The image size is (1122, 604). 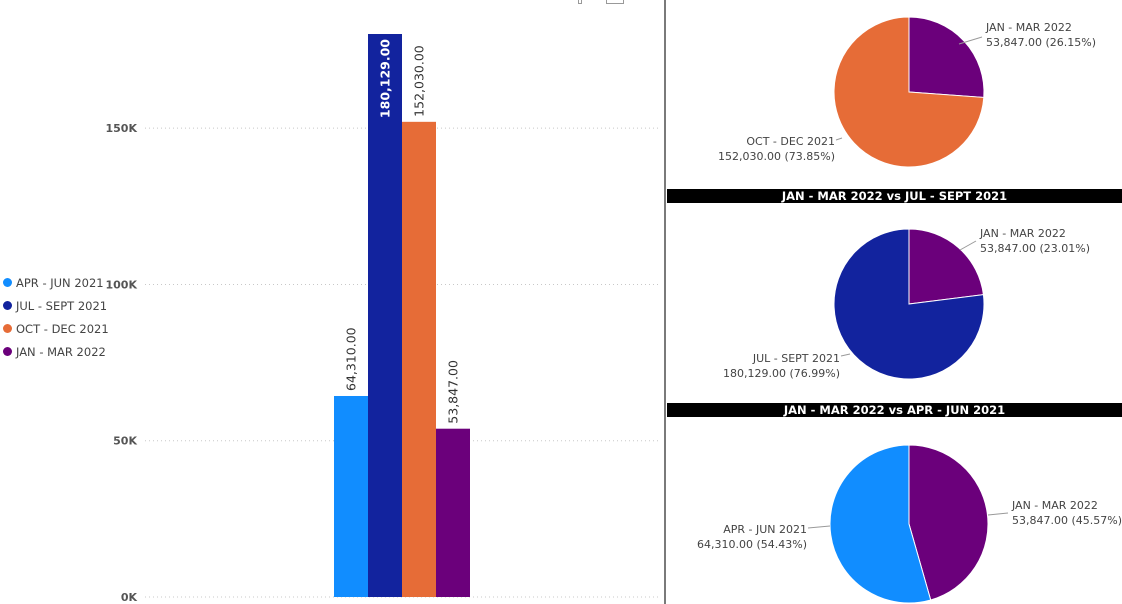 I want to click on pie-slice-label: OCT - DEC 2021, so click(x=790, y=141).